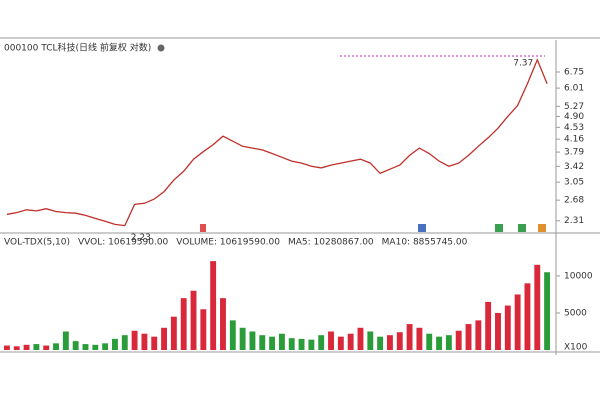 This screenshot has height=400, width=600. I want to click on volume-header: VVOL: 10619590.00, so click(123, 243).